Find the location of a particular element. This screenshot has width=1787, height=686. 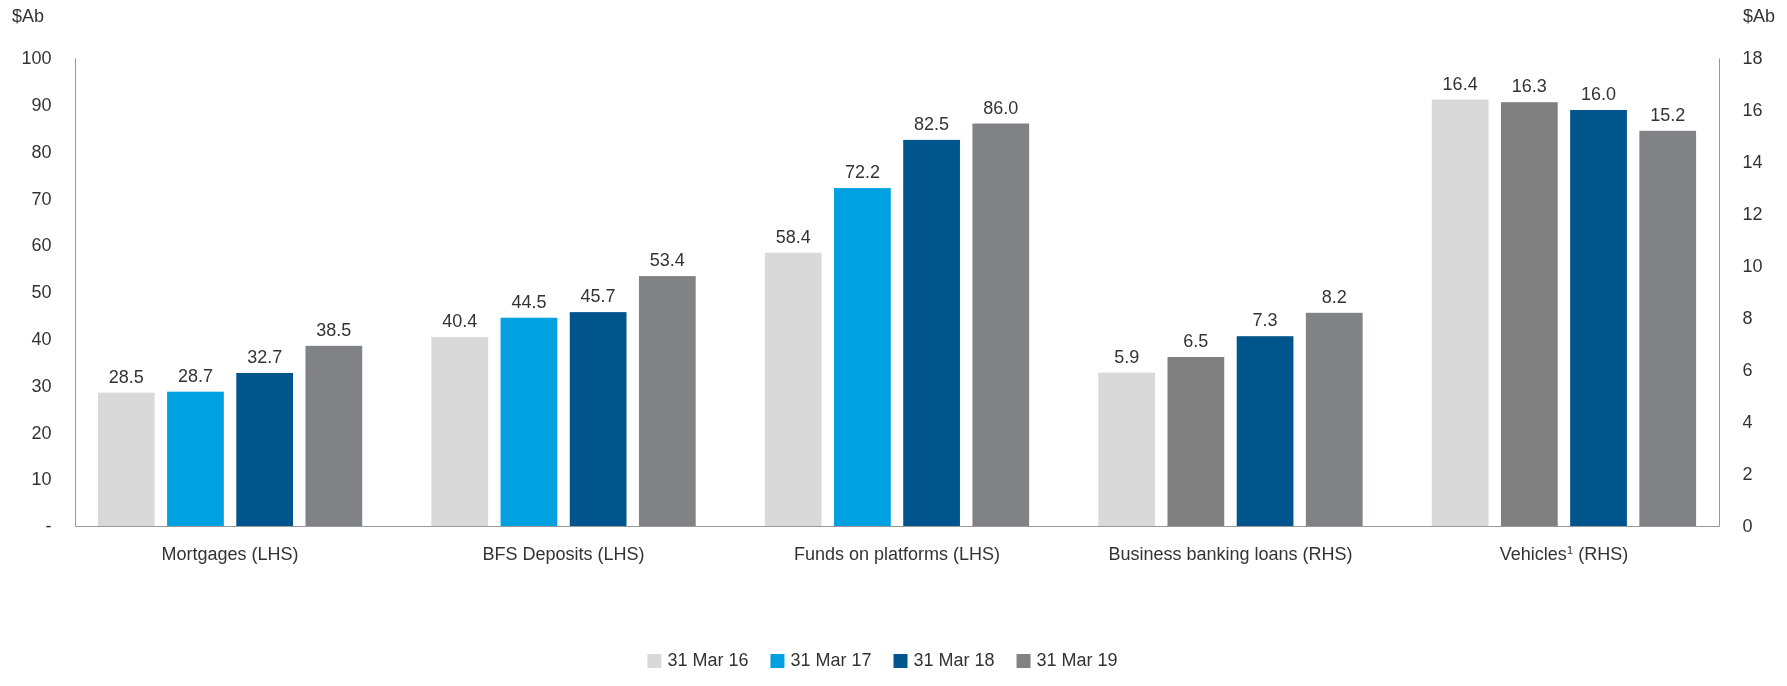

data-label: 44.5 is located at coordinates (529, 301).